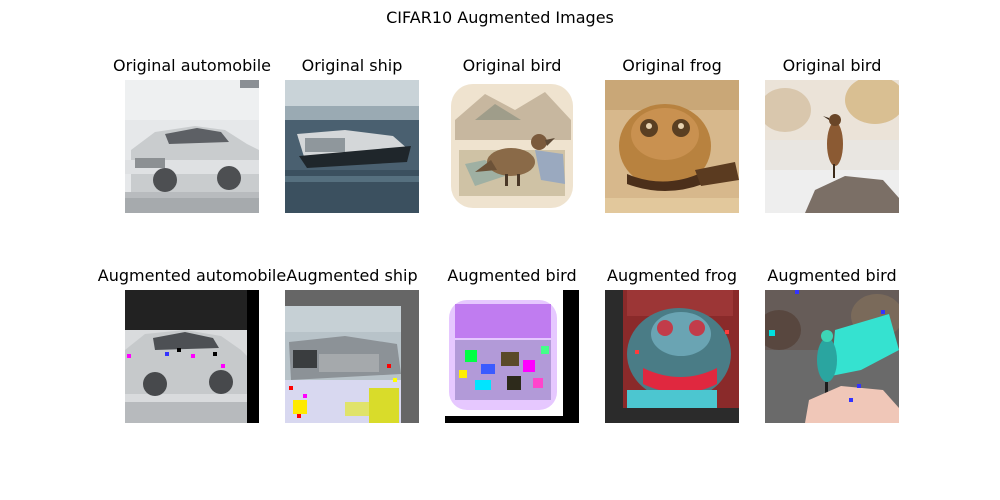  I want to click on figure-title: CIFAR10 Augmented Images, so click(500, 17).